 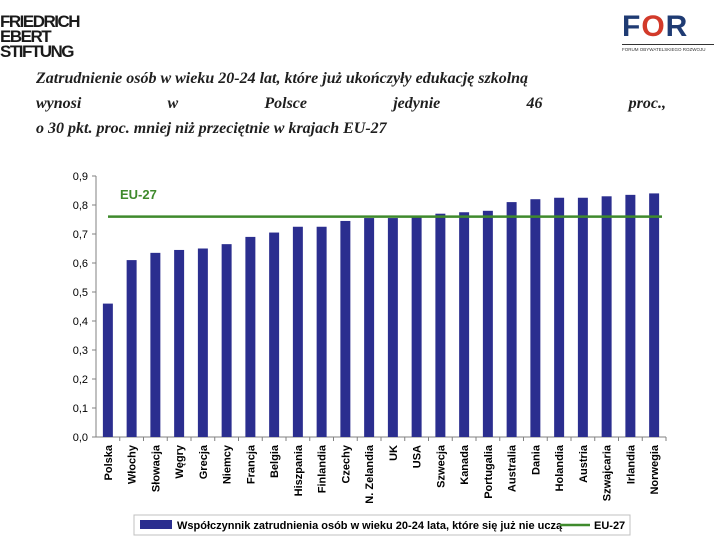 What do you see at coordinates (286, 103) in the screenshot?
I see `heading-word: Polsce` at bounding box center [286, 103].